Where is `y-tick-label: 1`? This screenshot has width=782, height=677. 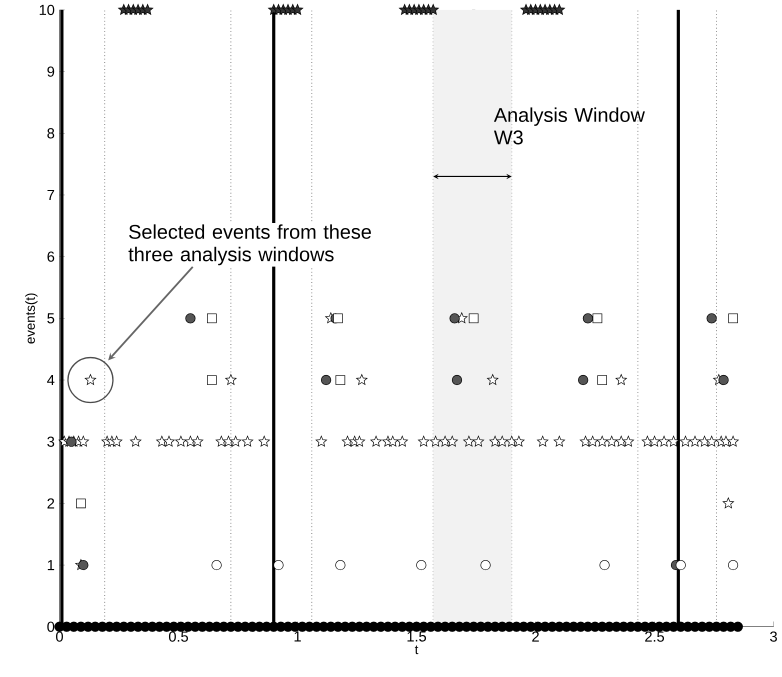 y-tick-label: 1 is located at coordinates (51, 565).